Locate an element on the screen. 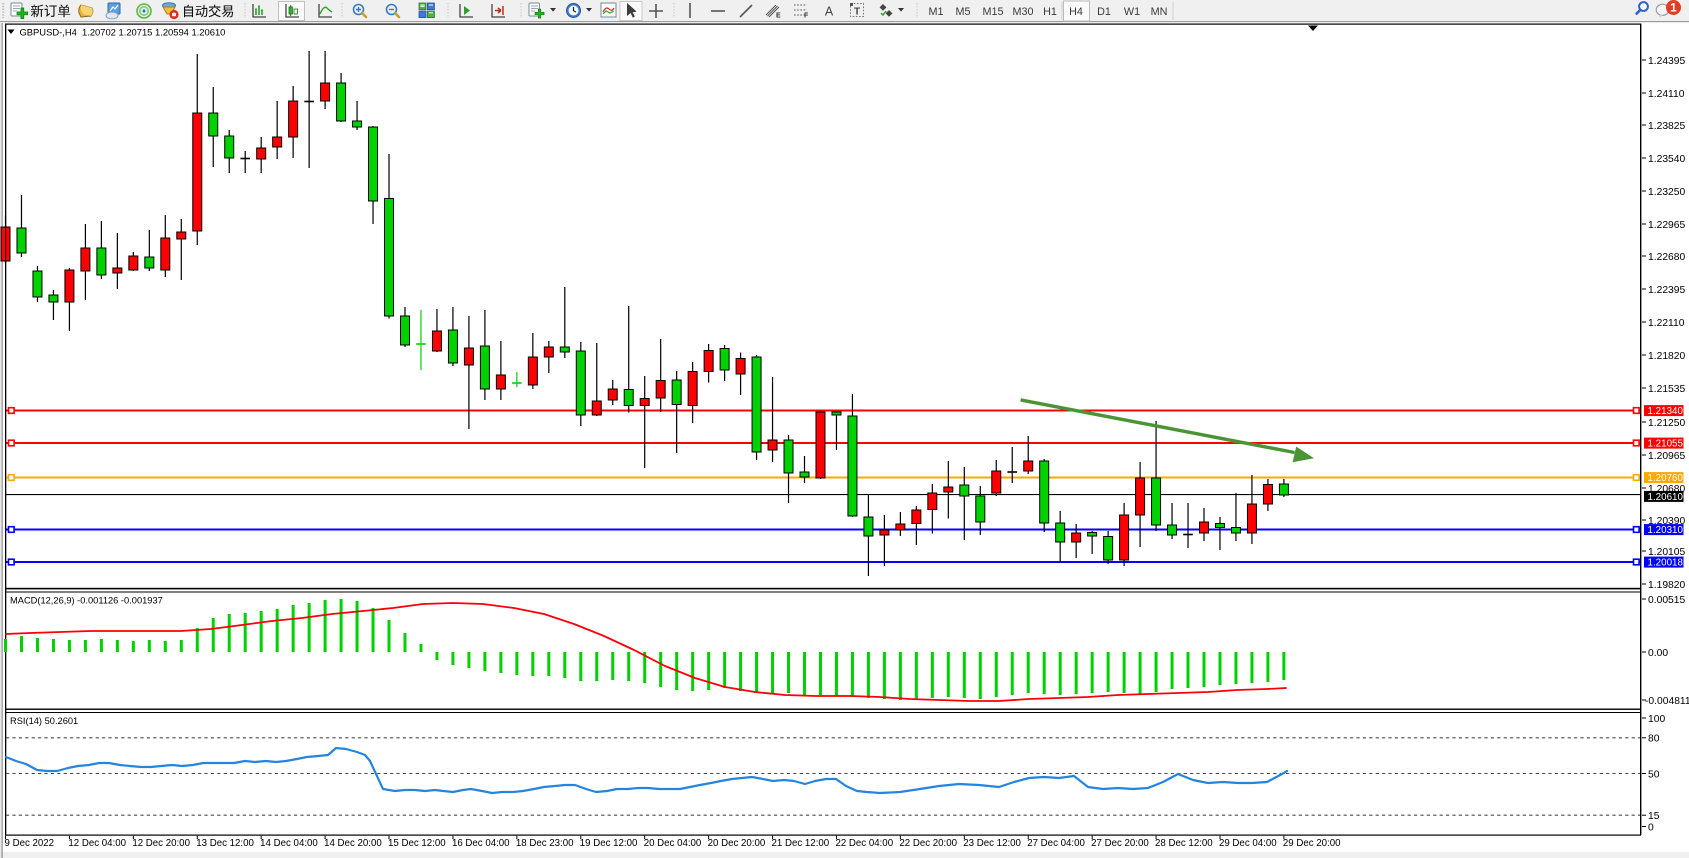 The image size is (1689, 858). svg-text: 1.20105 is located at coordinates (1666, 552).